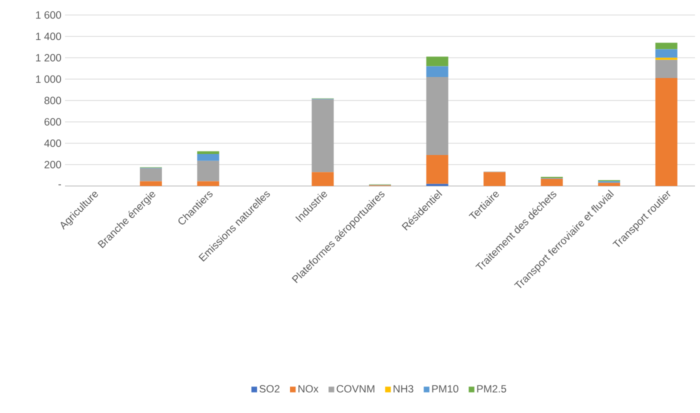  What do you see at coordinates (53, 143) in the screenshot?
I see `y-tick-label: 400` at bounding box center [53, 143].